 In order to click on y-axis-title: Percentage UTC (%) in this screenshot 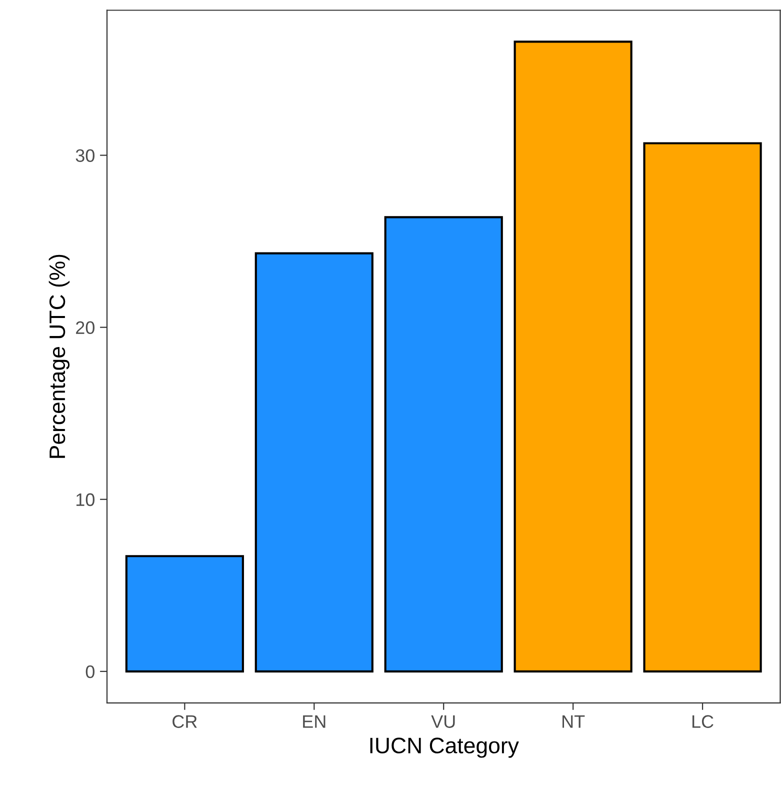, I will do `click(59, 356)`.